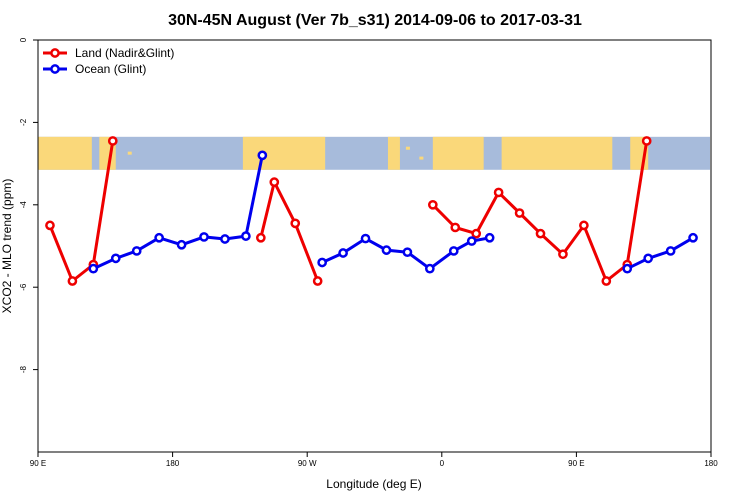  What do you see at coordinates (23, 39) in the screenshot?
I see `y-tick-label: 0` at bounding box center [23, 39].